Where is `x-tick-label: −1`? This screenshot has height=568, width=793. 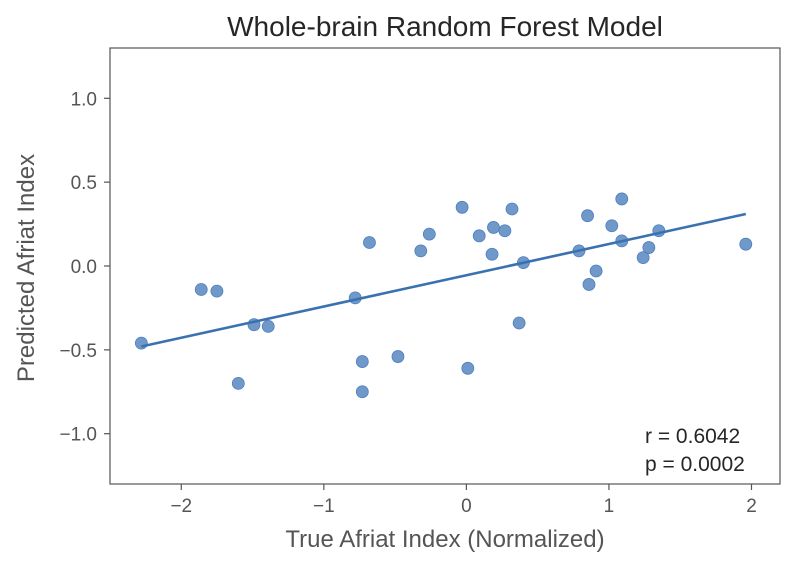 x-tick-label: −1 is located at coordinates (324, 506).